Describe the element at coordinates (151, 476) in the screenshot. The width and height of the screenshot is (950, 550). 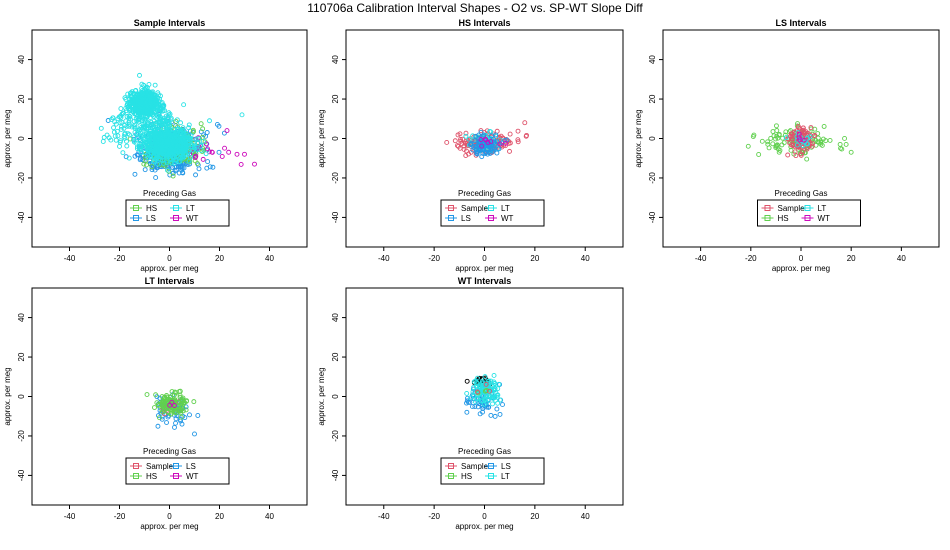
I see `legend-label-hs: HS` at that location.